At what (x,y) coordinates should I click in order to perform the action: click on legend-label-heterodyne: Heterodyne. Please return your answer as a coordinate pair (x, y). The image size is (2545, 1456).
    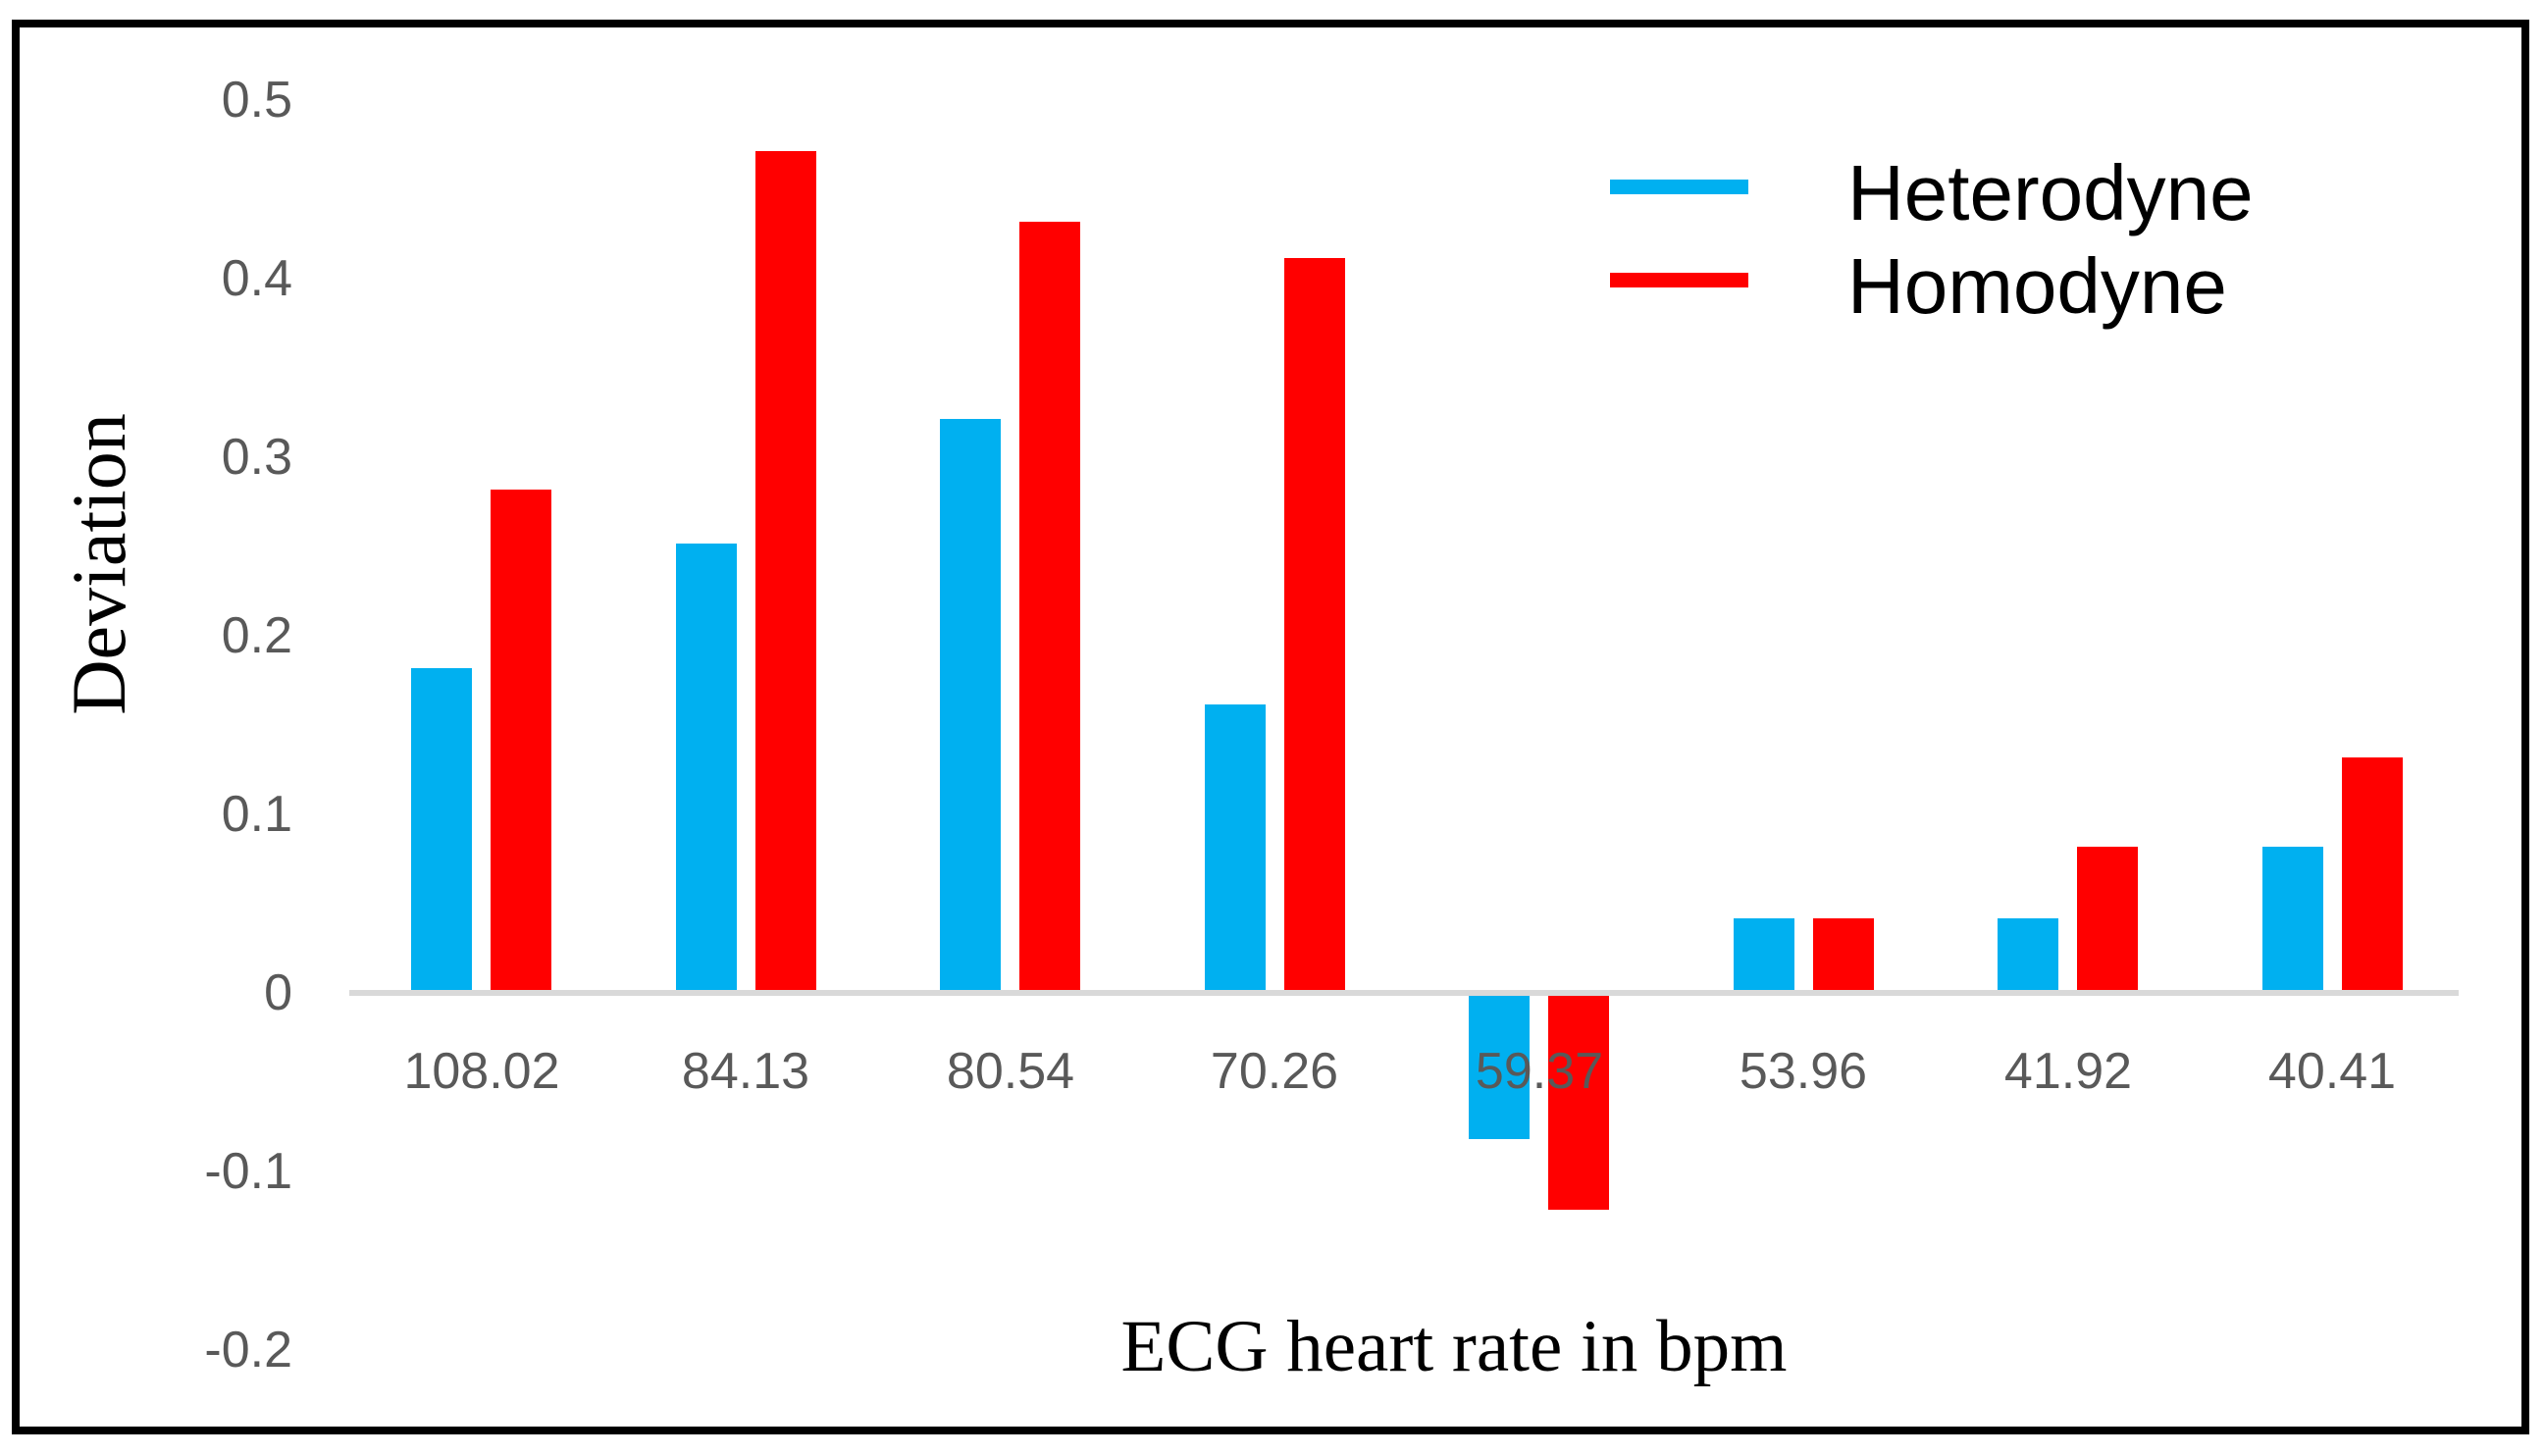
    Looking at the image, I should click on (2050, 192).